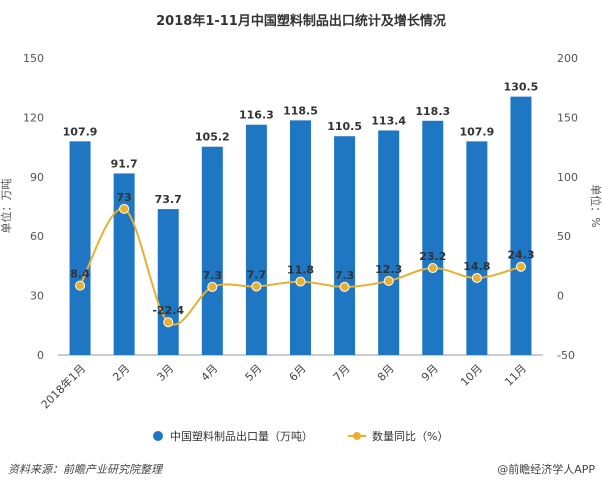 This screenshot has width=603, height=486. What do you see at coordinates (388, 269) in the screenshot?
I see `line-value-label: 12.3` at bounding box center [388, 269].